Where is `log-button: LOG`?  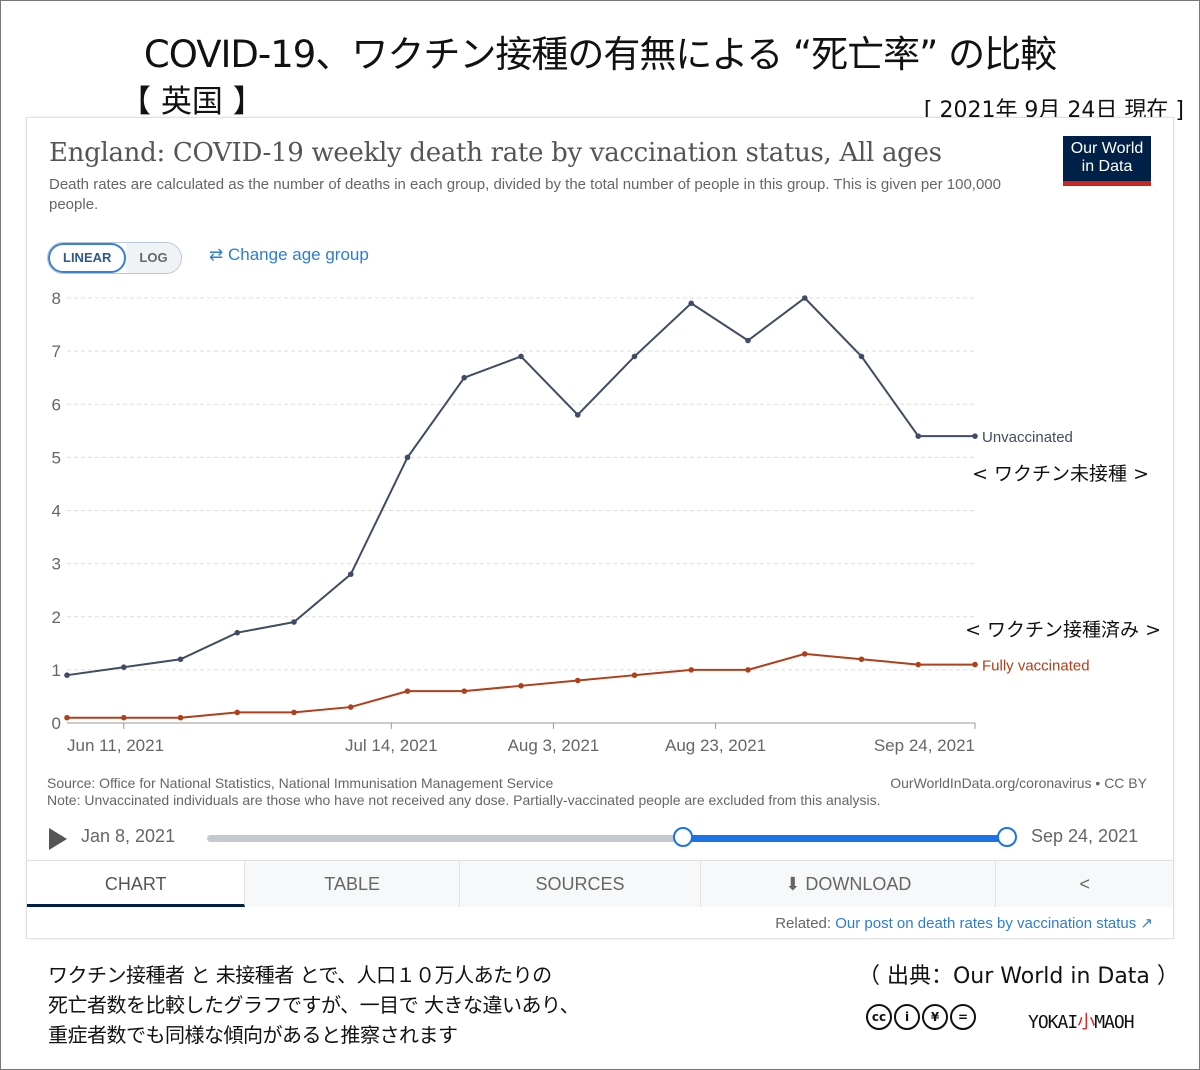 log-button: LOG is located at coordinates (153, 258).